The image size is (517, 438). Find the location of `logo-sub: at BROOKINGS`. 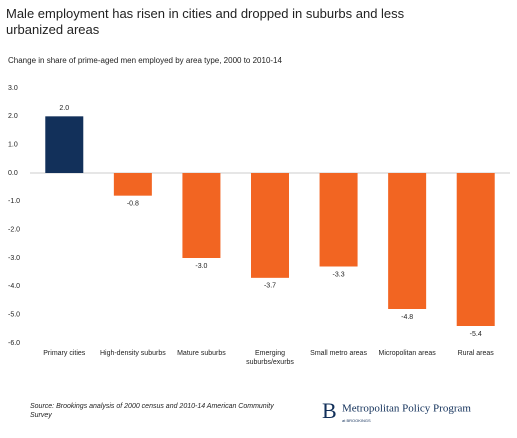

logo-sub: at BROOKINGS is located at coordinates (356, 420).